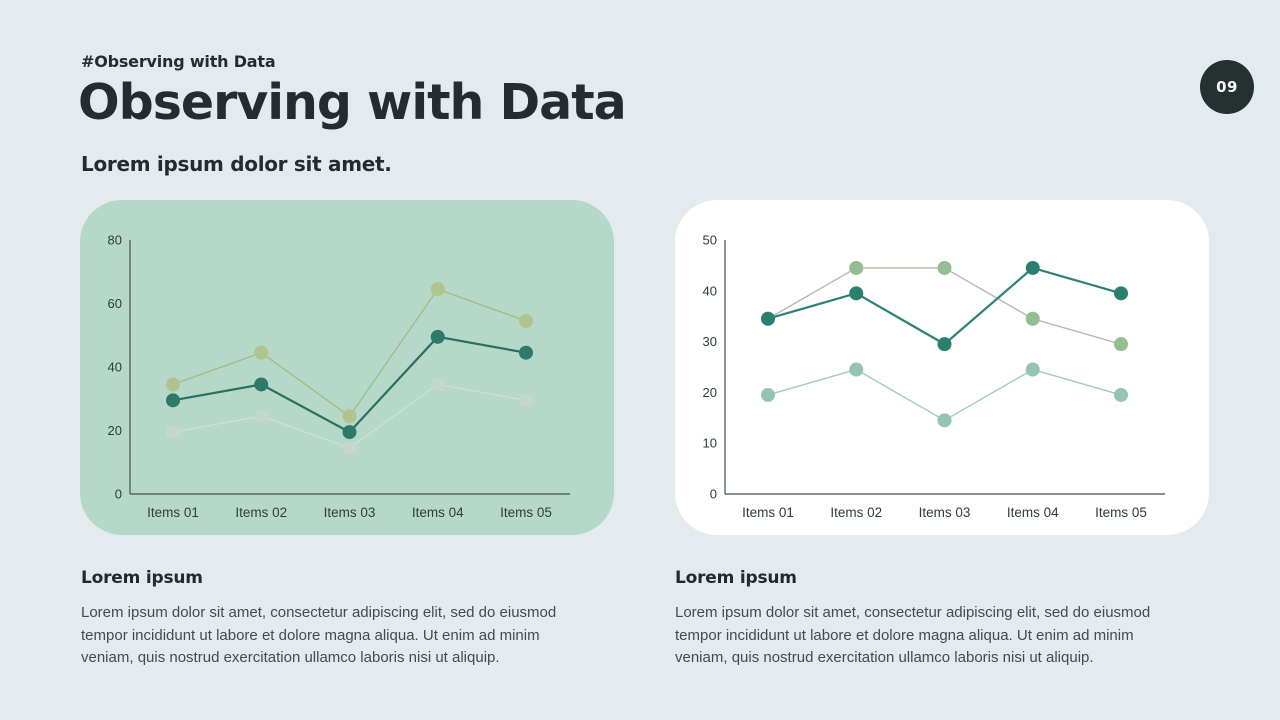 This screenshot has height=720, width=1280. I want to click on kicker-heading: #Observing with Data, so click(178, 61).